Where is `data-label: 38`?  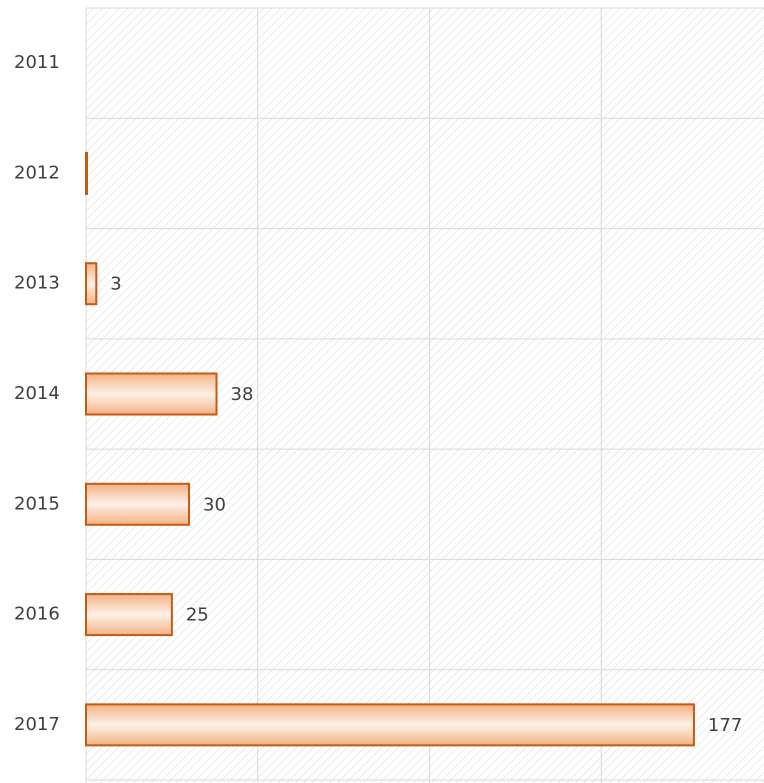 data-label: 38 is located at coordinates (242, 394).